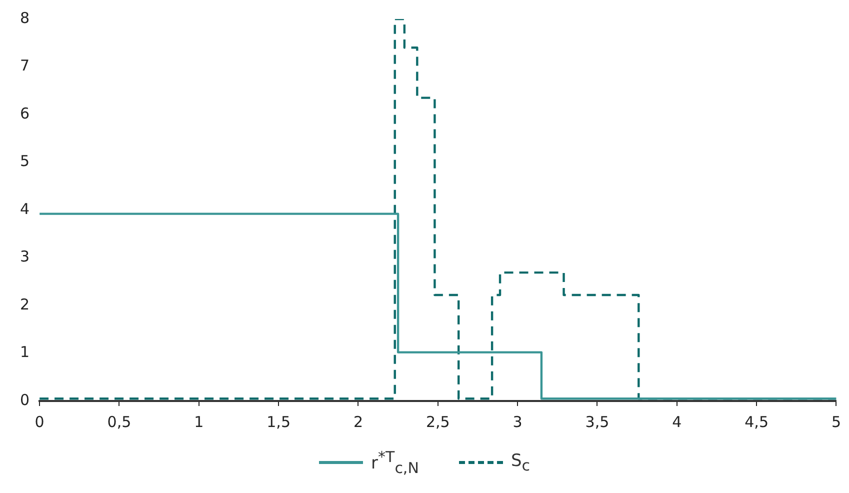 This screenshot has height=493, width=849. Describe the element at coordinates (756, 421) in the screenshot. I see `x-tick-label: 4,5` at that location.